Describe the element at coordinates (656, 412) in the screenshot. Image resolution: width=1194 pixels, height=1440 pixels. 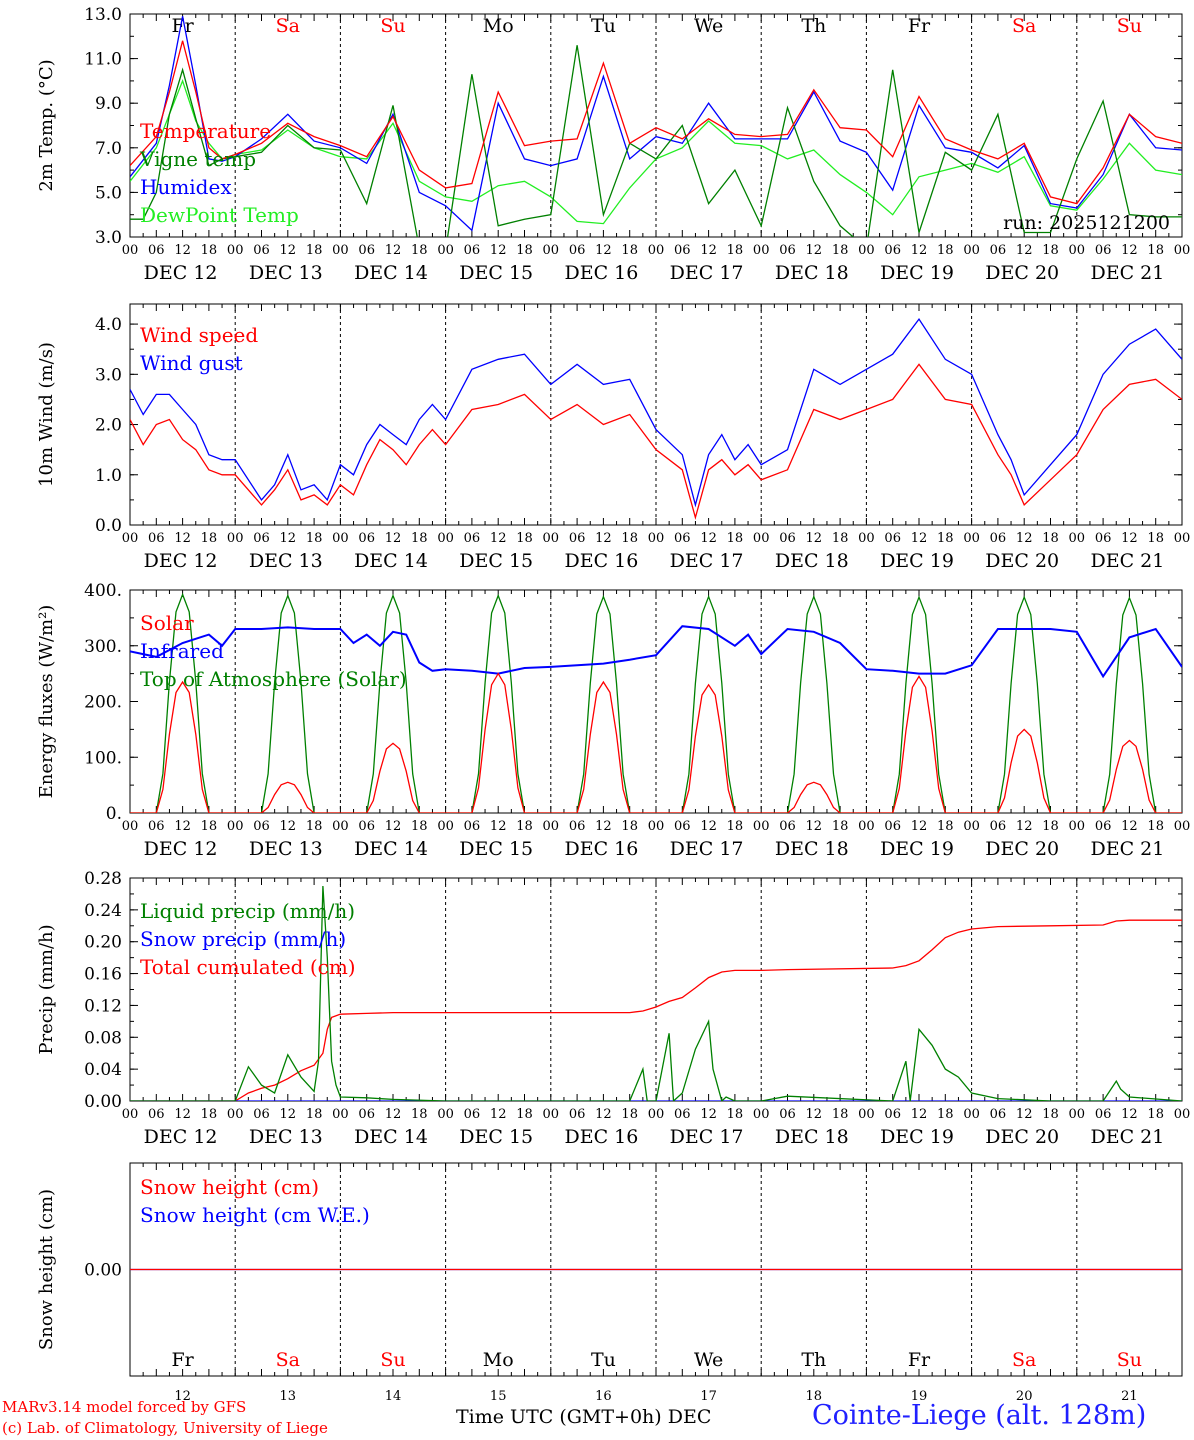
I see `series-line-wind-gust` at that location.